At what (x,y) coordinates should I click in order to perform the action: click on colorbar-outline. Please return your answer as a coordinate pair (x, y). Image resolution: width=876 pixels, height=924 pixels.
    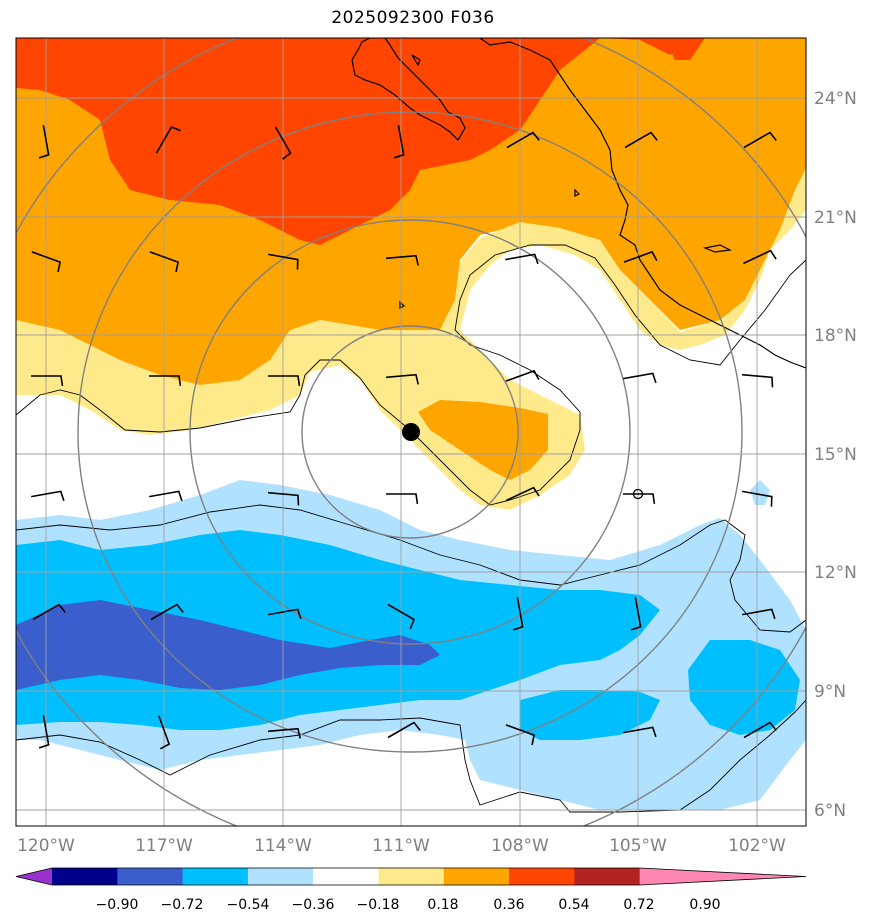
    Looking at the image, I should click on (411, 876).